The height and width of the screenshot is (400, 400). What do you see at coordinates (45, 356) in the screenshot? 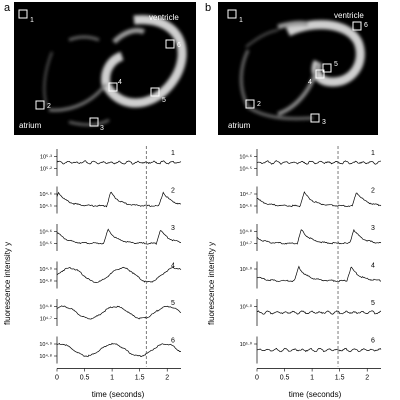
I see `tick-lo-a-6: 10⁴·⁸` at bounding box center [45, 356].